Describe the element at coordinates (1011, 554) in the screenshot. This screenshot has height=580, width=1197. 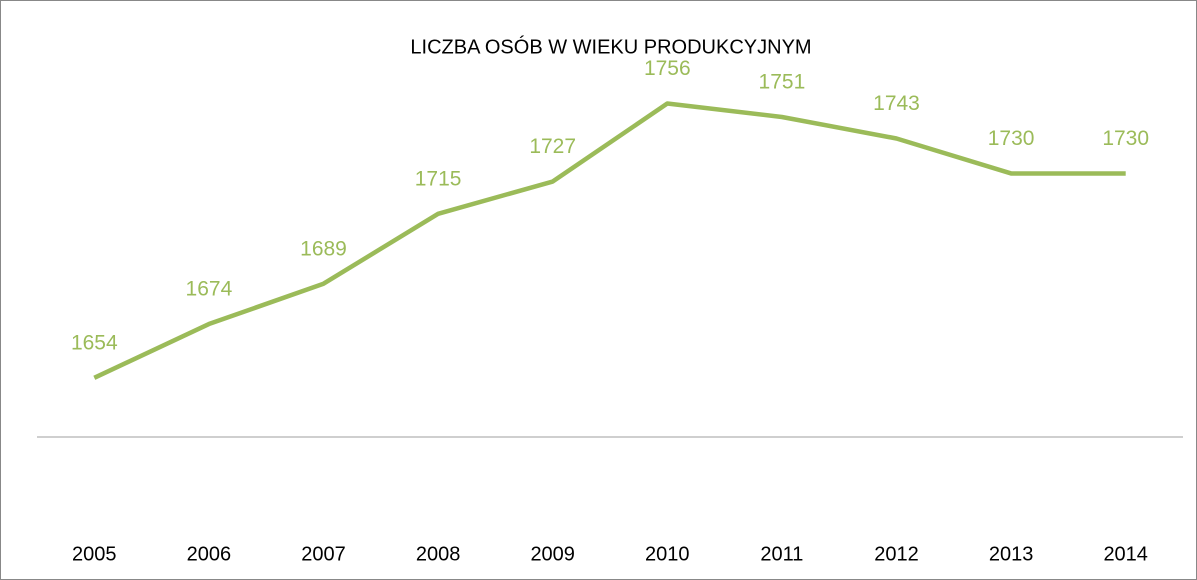
I see `x-tick-label: 2013` at that location.